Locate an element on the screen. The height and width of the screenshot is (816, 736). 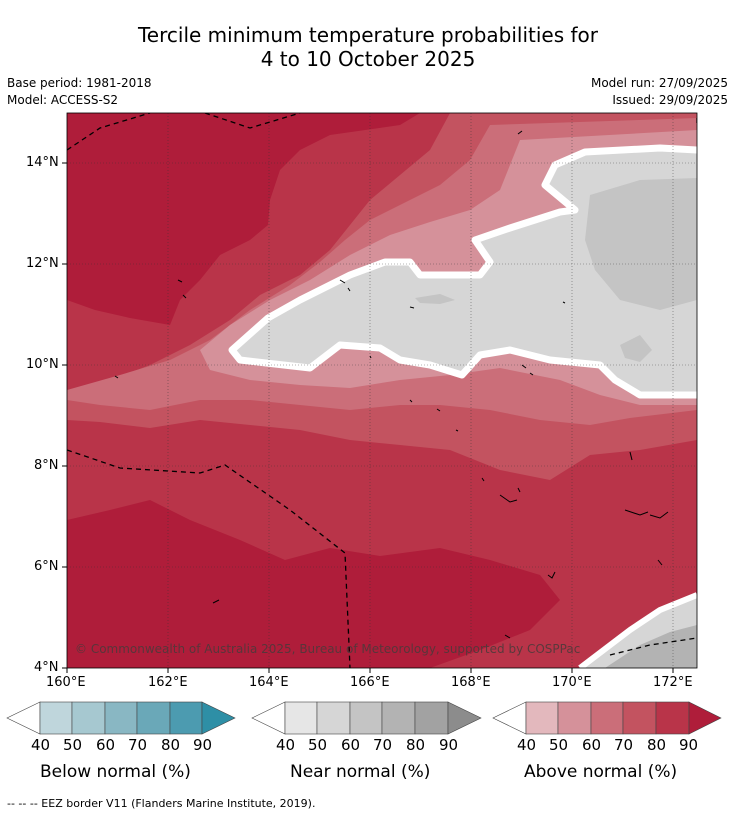
near-normal-se-70-region is located at coordinates (651, 646).